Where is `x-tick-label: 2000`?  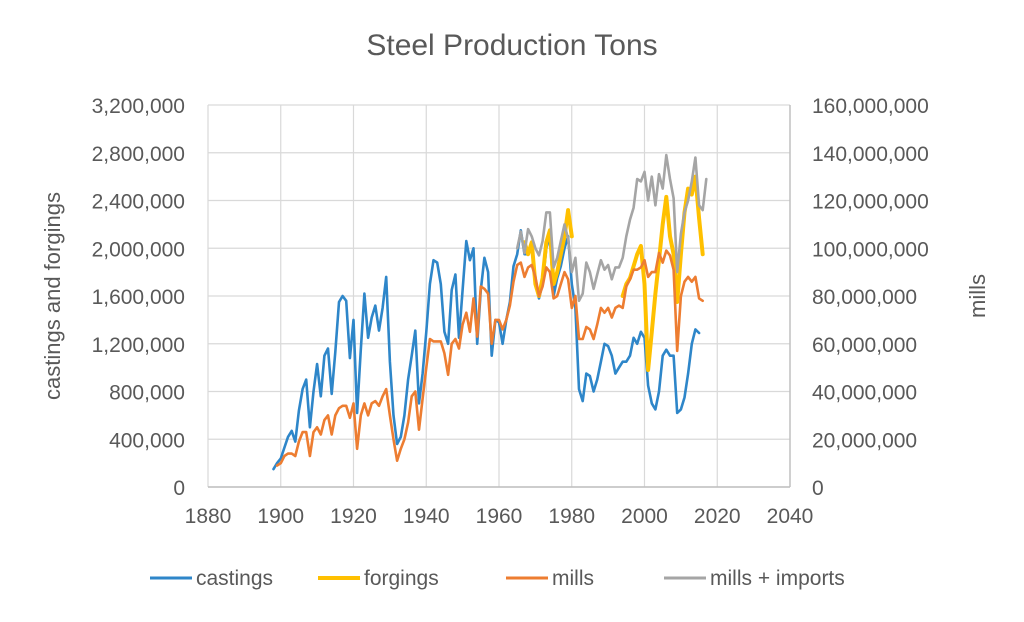 x-tick-label: 2000 is located at coordinates (644, 516).